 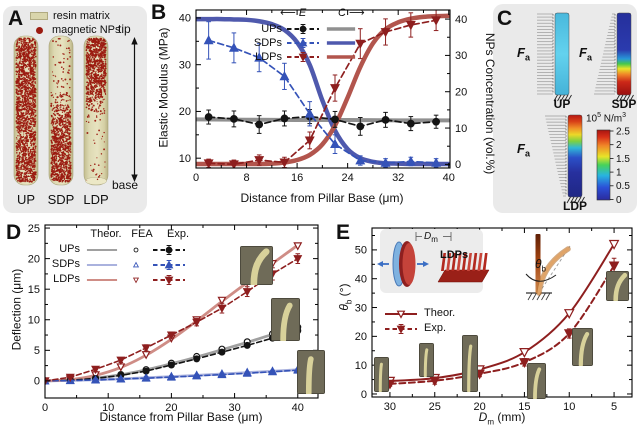 I want to click on e-xlabel: Dm (mm), so click(x=502, y=418).